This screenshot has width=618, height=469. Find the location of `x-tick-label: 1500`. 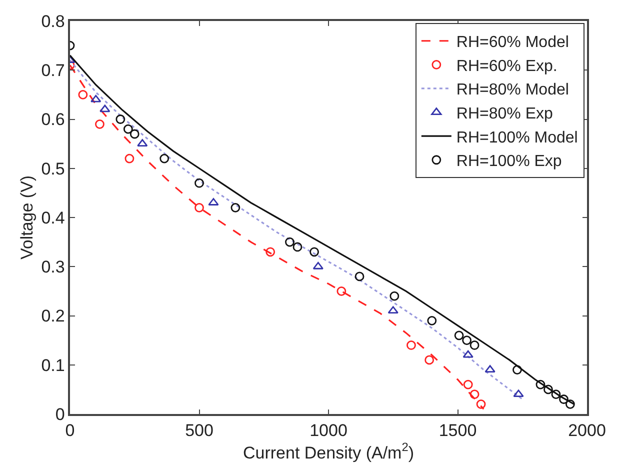

x-tick-label: 1500 is located at coordinates (457, 430).